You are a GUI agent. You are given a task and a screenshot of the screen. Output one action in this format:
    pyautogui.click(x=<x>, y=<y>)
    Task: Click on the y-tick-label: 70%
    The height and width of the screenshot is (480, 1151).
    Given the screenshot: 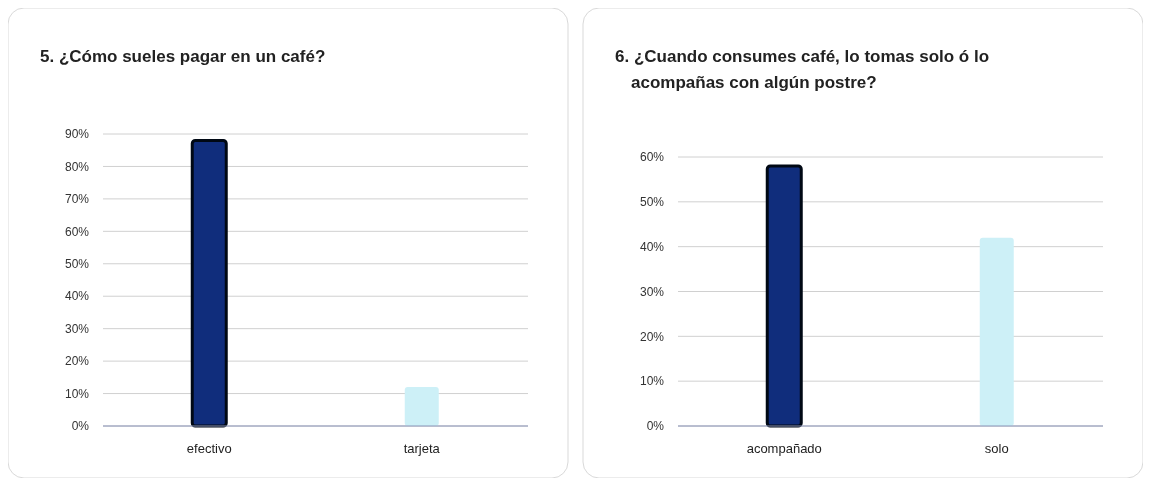 What is the action you would take?
    pyautogui.click(x=77, y=199)
    